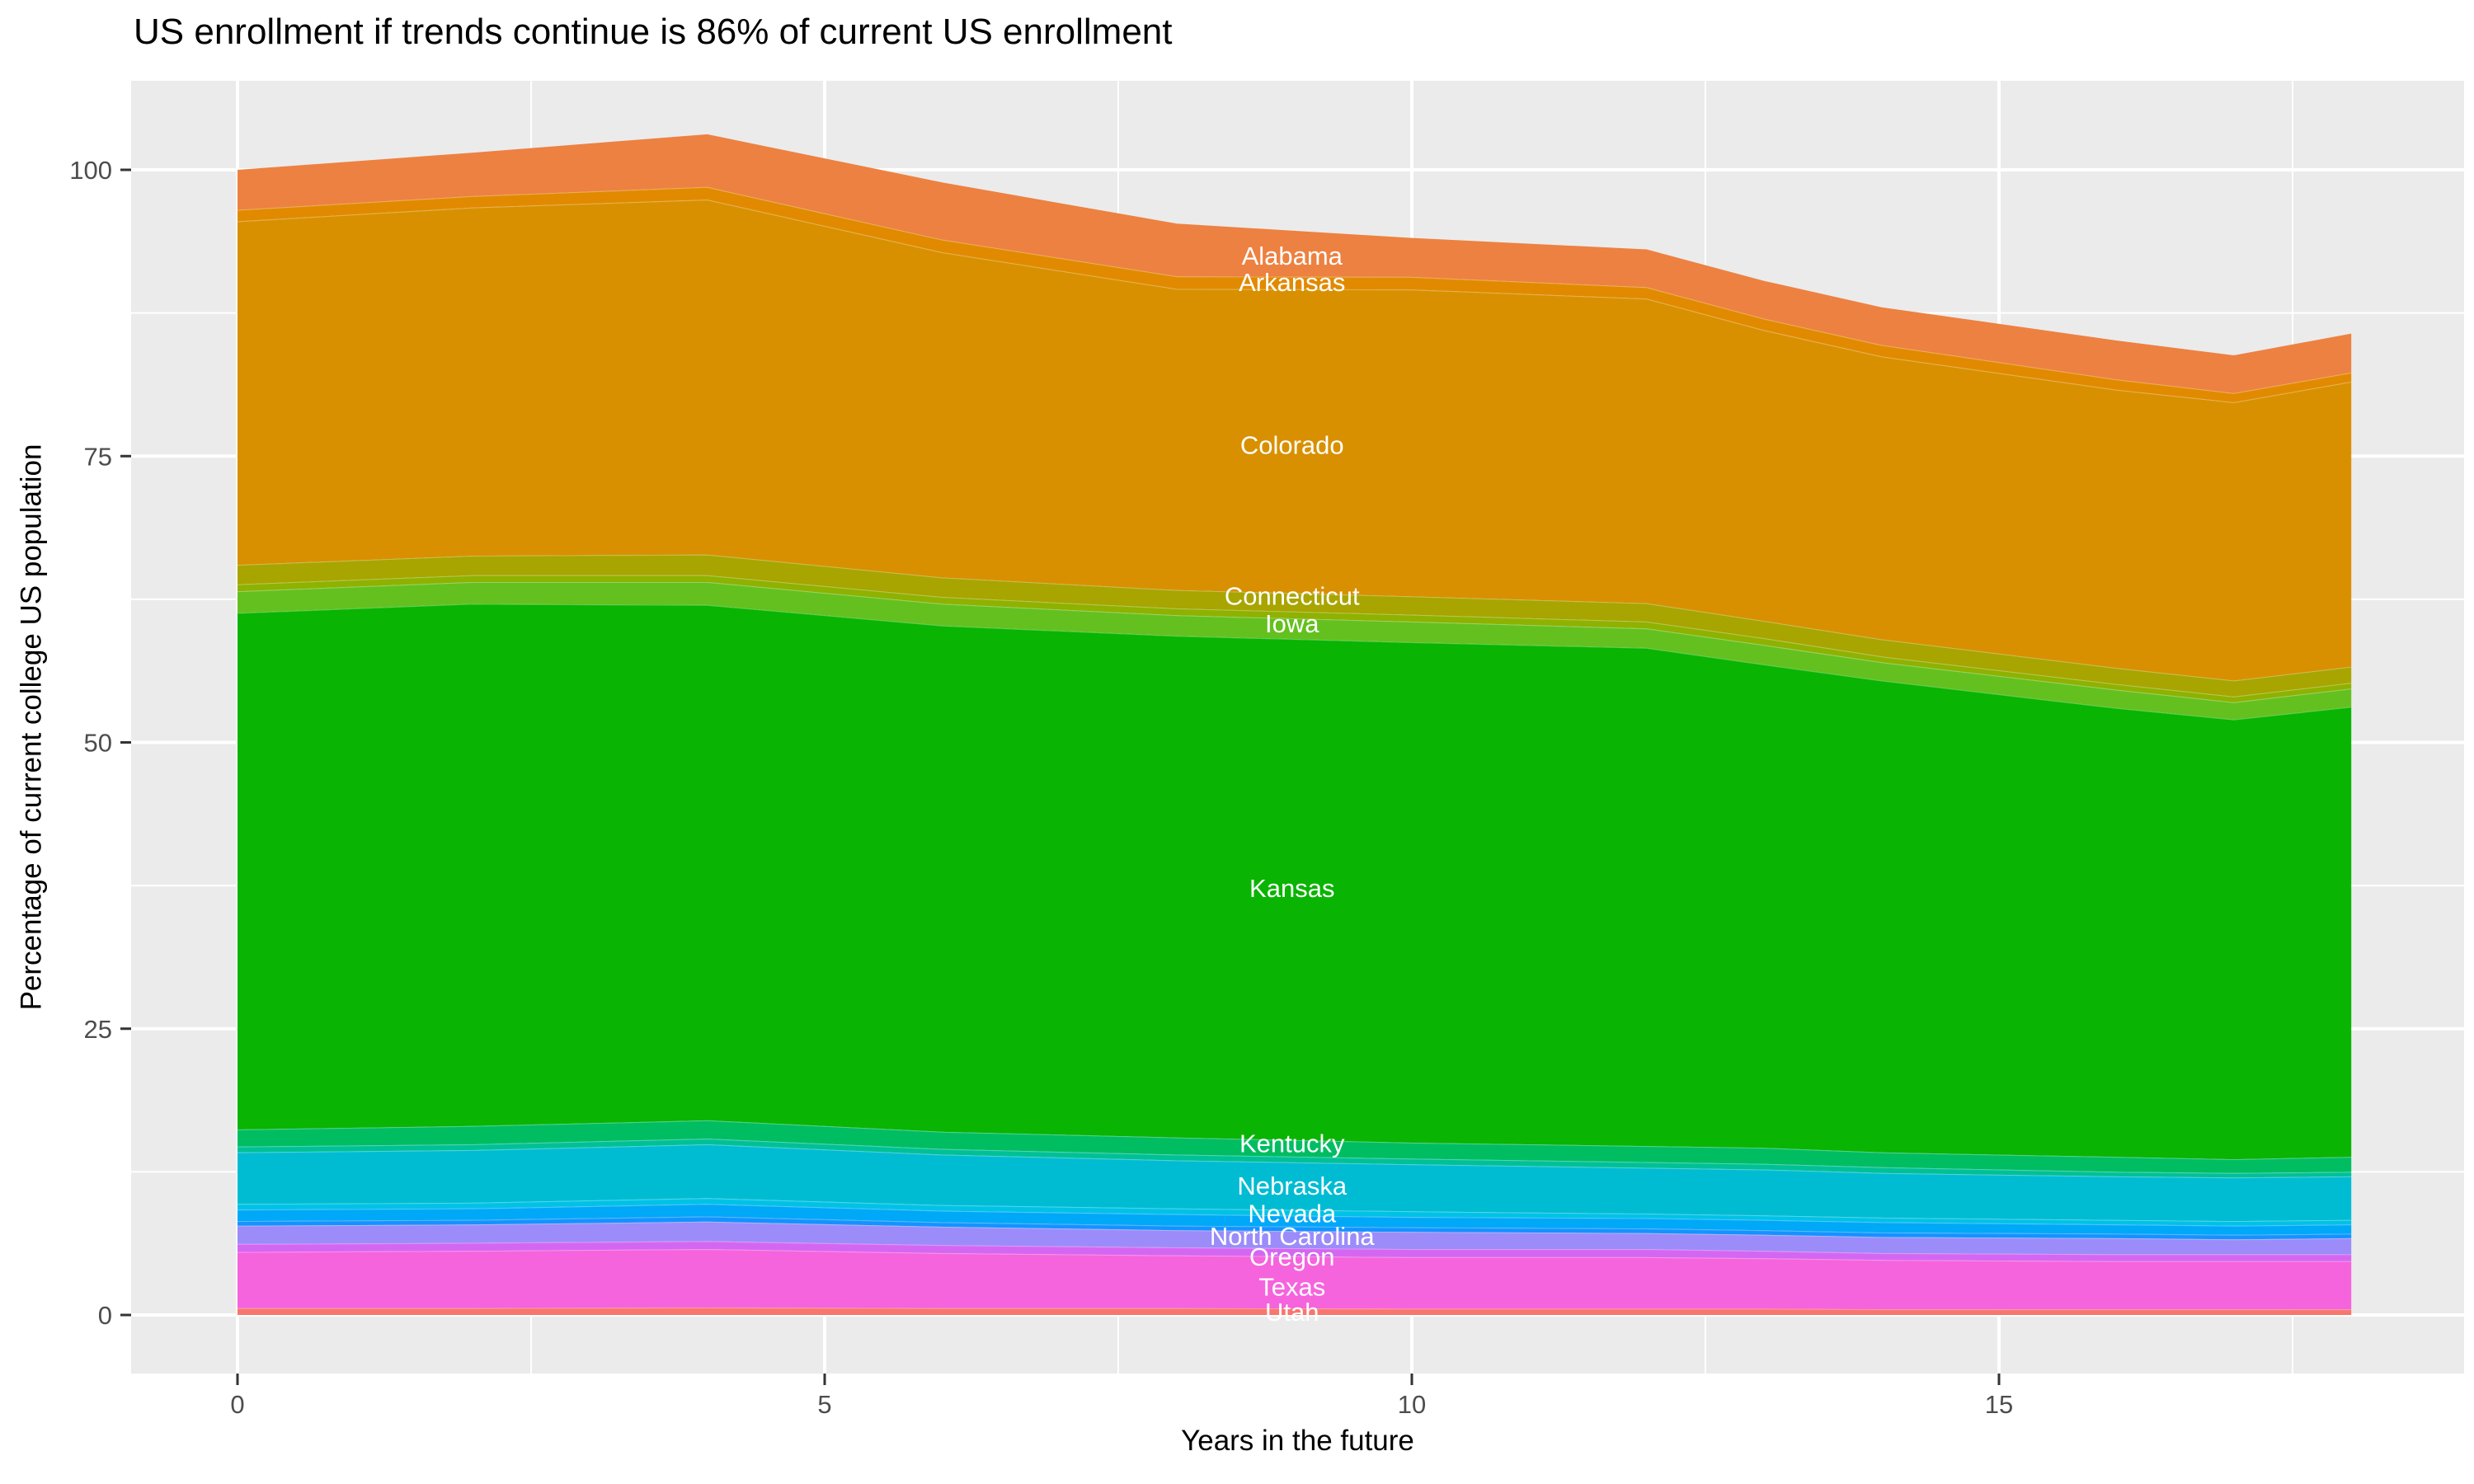 This screenshot has height=1484, width=2474. I want to click on band-north-carolina, so click(1295, 1238).